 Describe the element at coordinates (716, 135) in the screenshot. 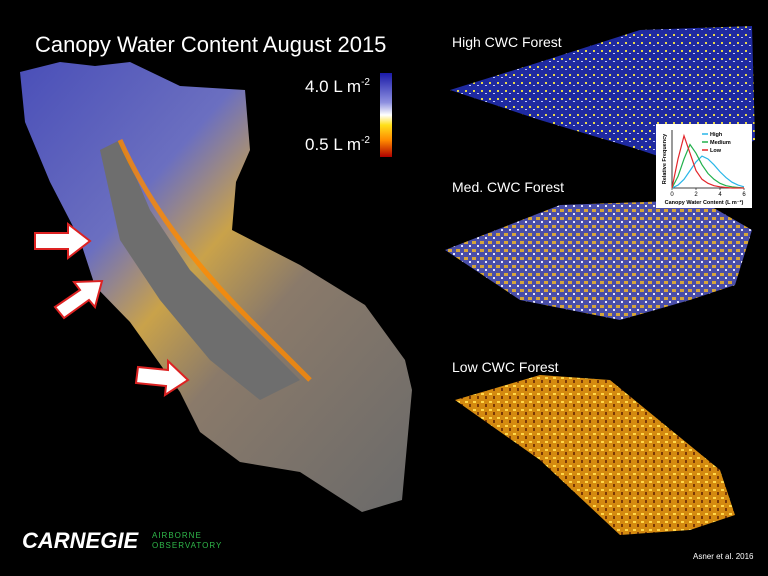

I see `legend-label: High` at that location.